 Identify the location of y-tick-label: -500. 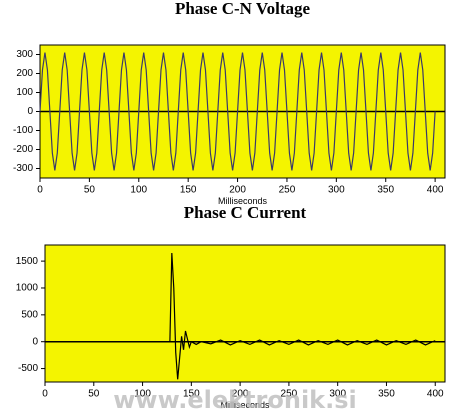
(28, 368).